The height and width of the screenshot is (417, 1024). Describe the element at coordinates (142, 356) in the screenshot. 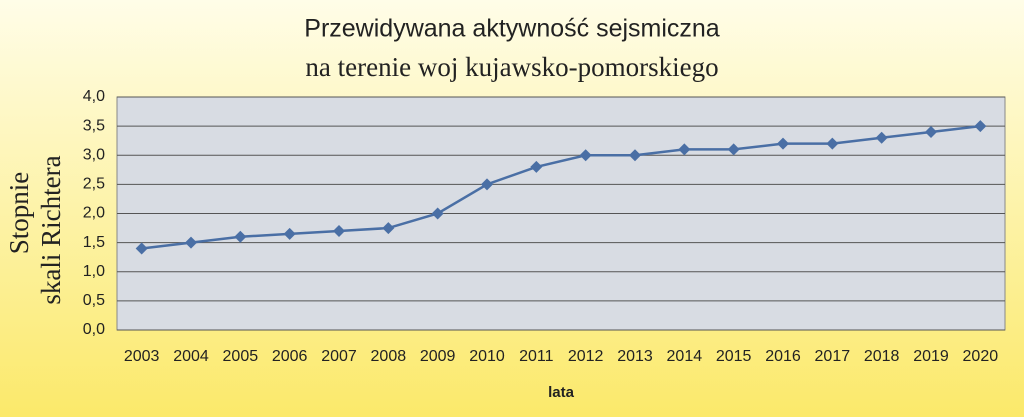

I see `x-tick-label: 2003` at that location.